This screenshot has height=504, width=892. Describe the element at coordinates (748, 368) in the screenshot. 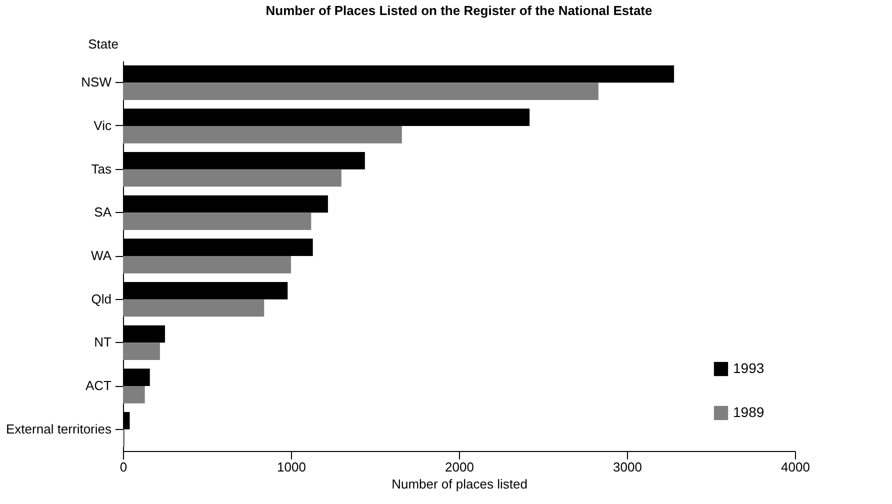

I see `legend-label: 1993` at that location.